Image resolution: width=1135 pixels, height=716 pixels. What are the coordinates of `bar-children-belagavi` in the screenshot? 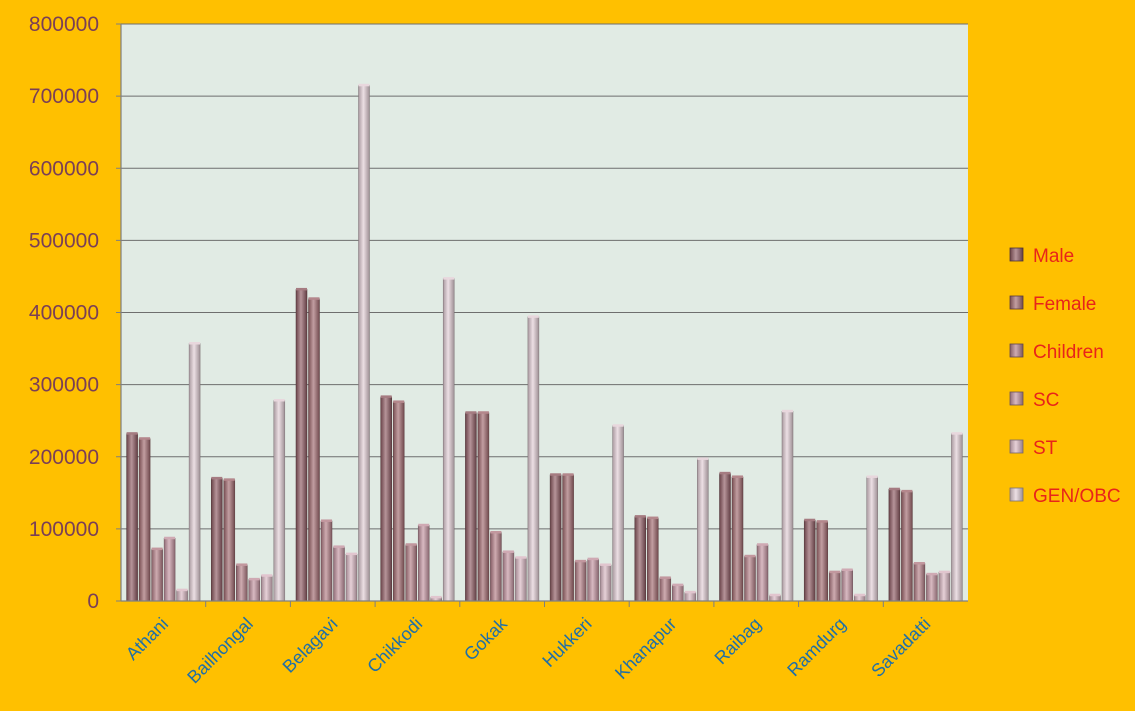 It's located at (326, 561).